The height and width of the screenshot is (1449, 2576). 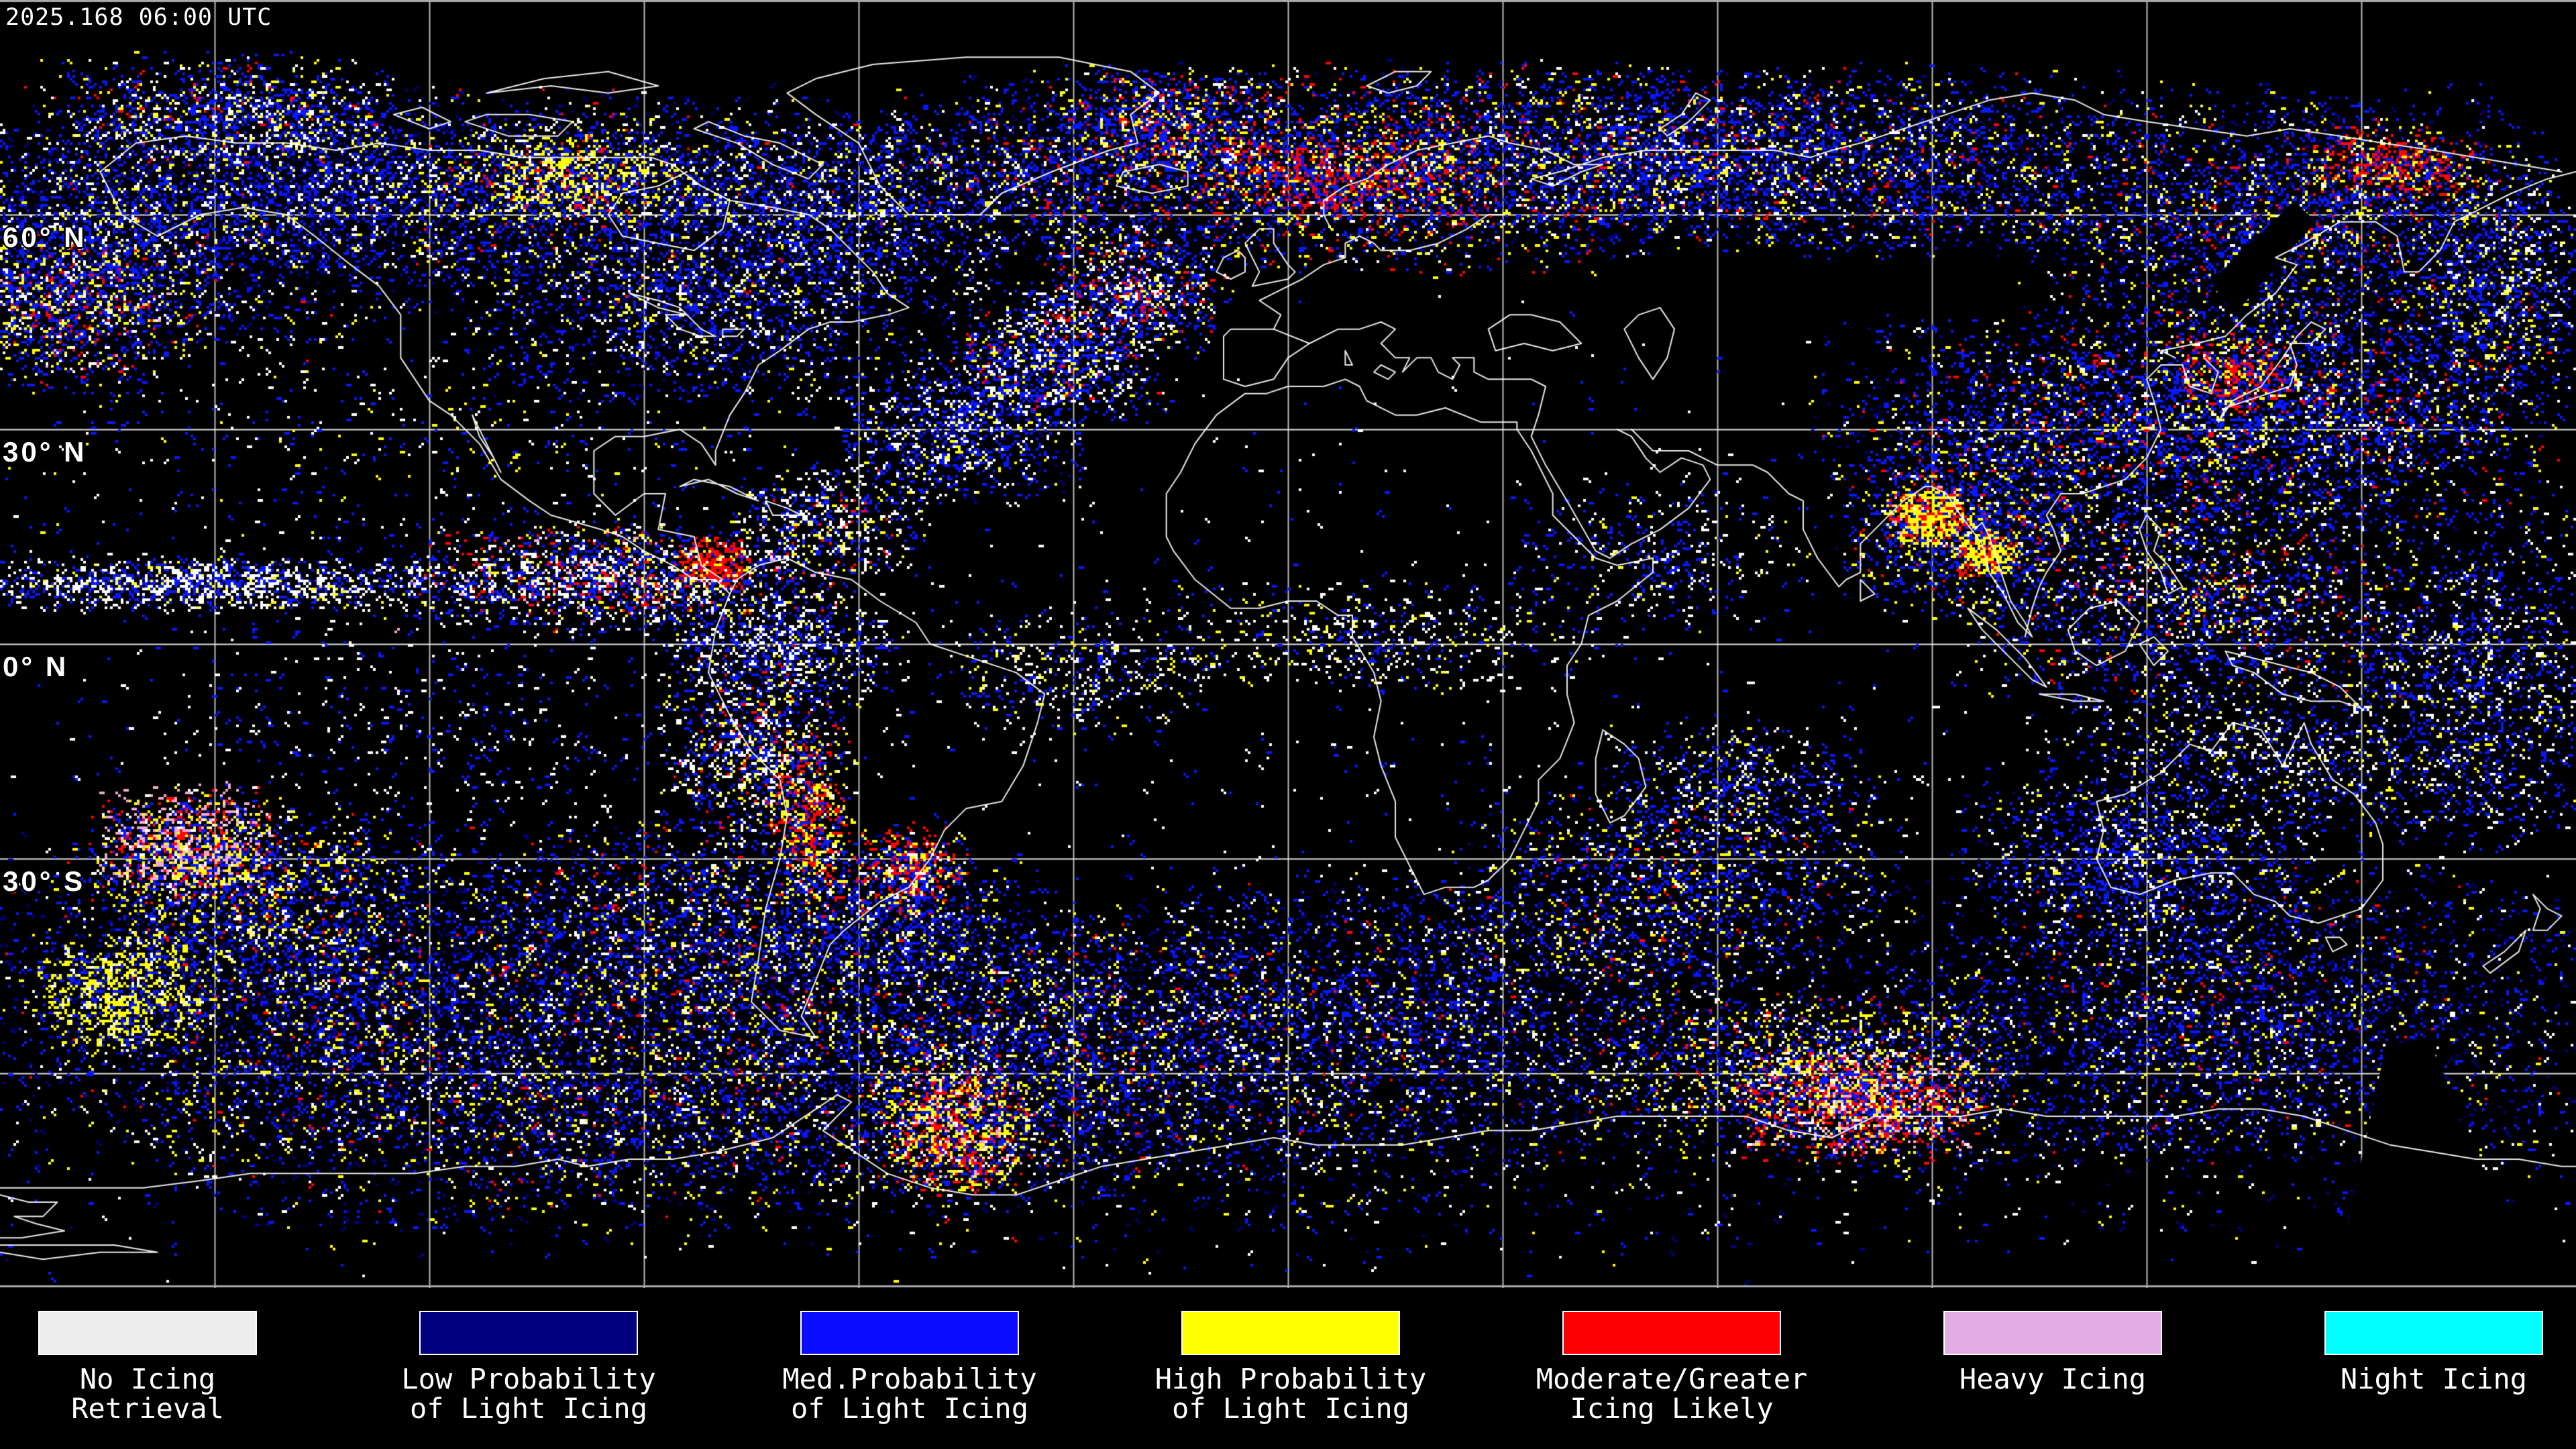 I want to click on legend-label-line: High Probability, so click(x=1291, y=1378).